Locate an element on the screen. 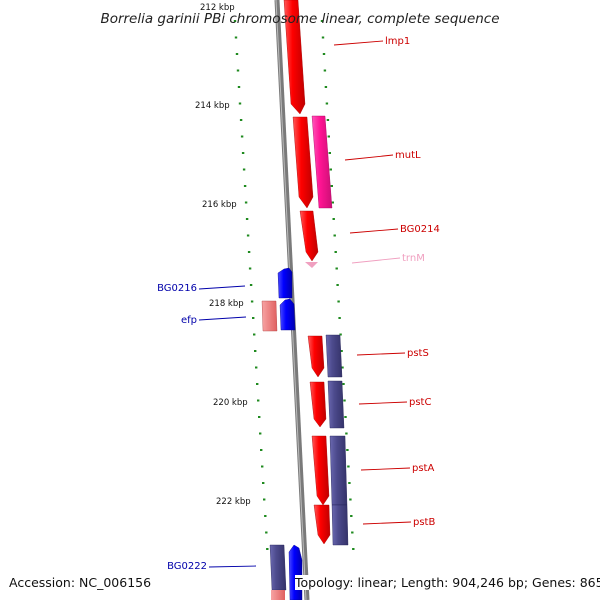  gene-label-lmp1: lmp1 is located at coordinates (397, 41).